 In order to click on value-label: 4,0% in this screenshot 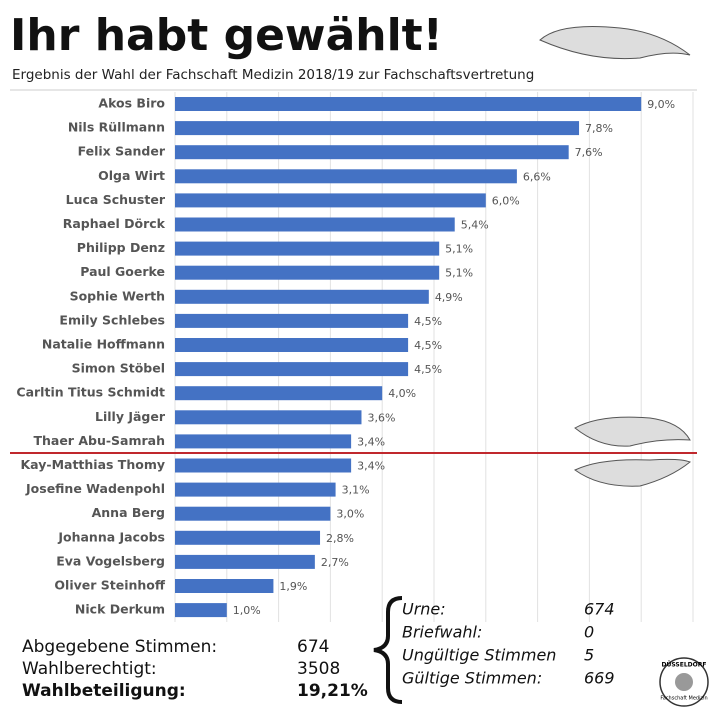, I will do `click(402, 393)`.